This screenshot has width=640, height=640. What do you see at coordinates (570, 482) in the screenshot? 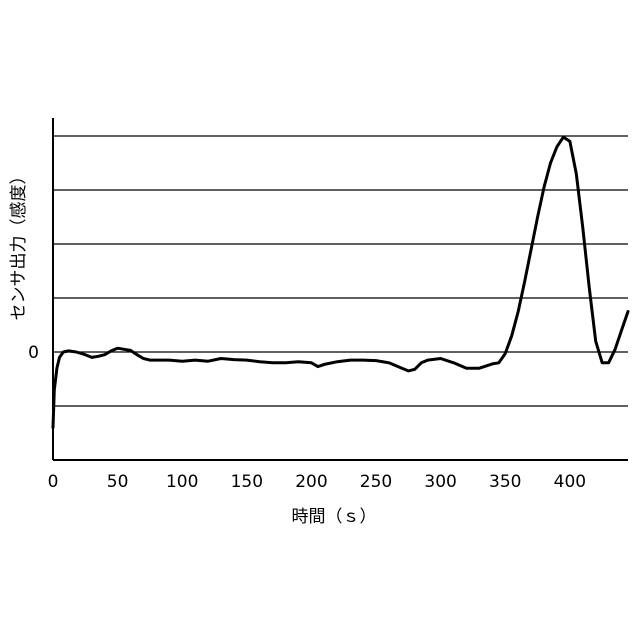
I see `x-tick-label: 400` at bounding box center [570, 482].